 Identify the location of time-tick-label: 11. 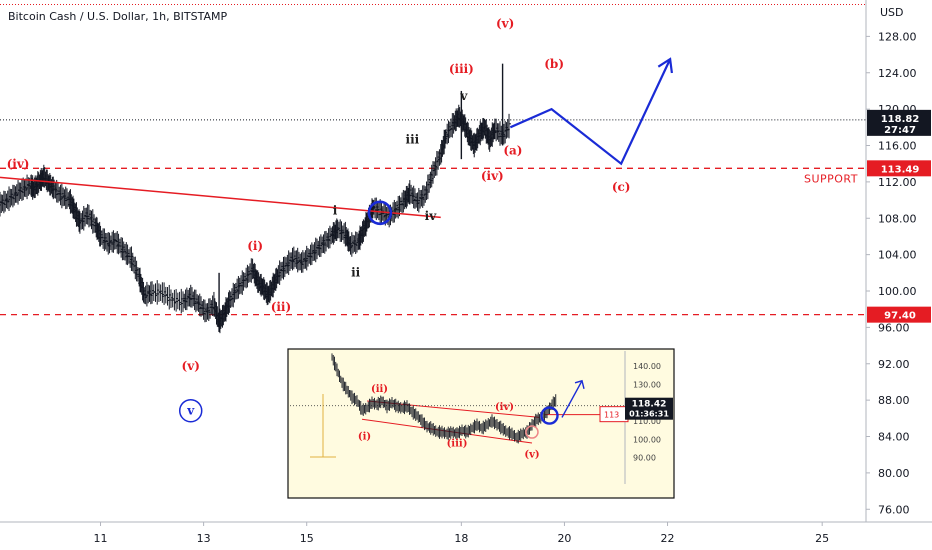
(101, 538).